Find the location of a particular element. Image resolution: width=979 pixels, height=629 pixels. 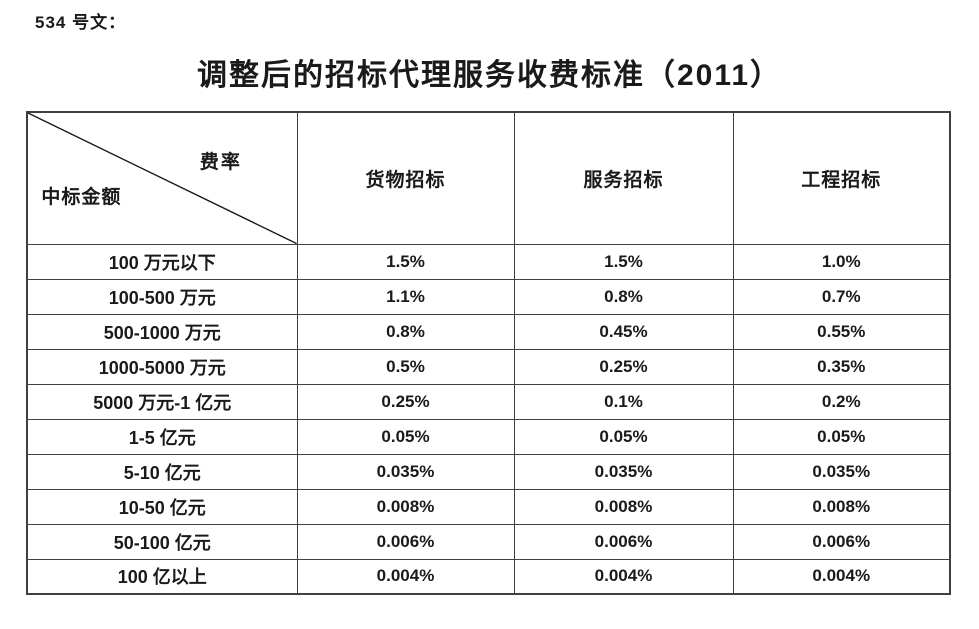

goods-rate-cell: 0.8% is located at coordinates (405, 331).